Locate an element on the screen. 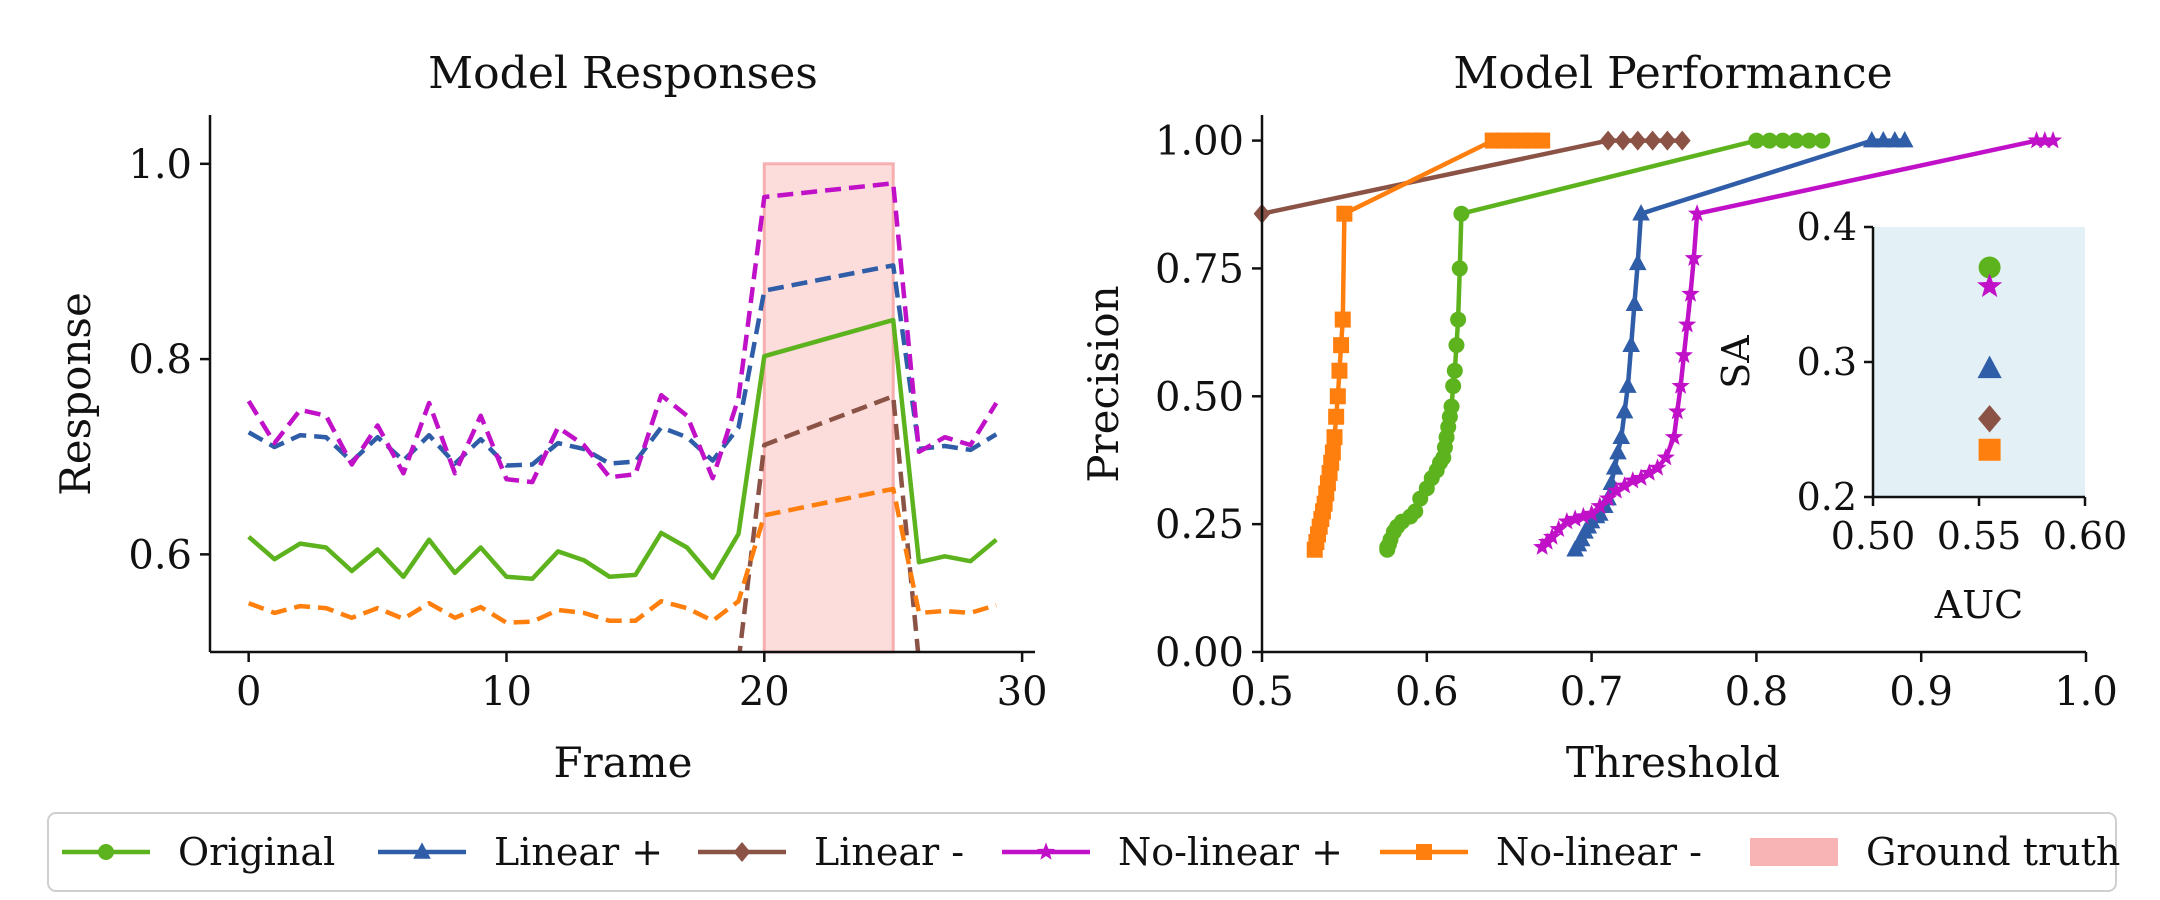  legend-label: Linear - is located at coordinates (889, 852).